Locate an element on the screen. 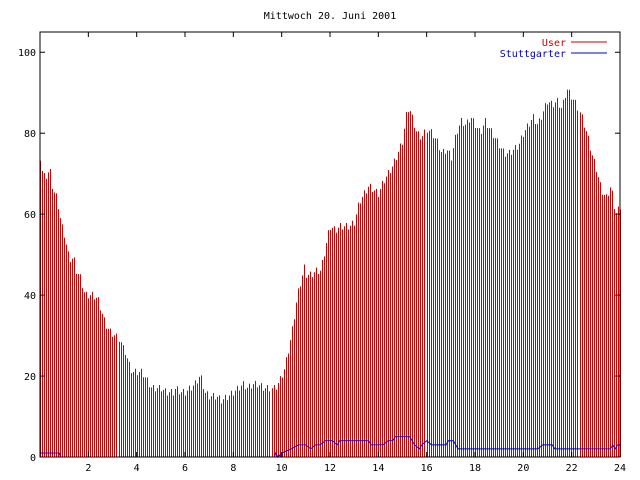 Image resolution: width=640 pixels, height=480 pixels. x-tick-label: 12 is located at coordinates (330, 468).